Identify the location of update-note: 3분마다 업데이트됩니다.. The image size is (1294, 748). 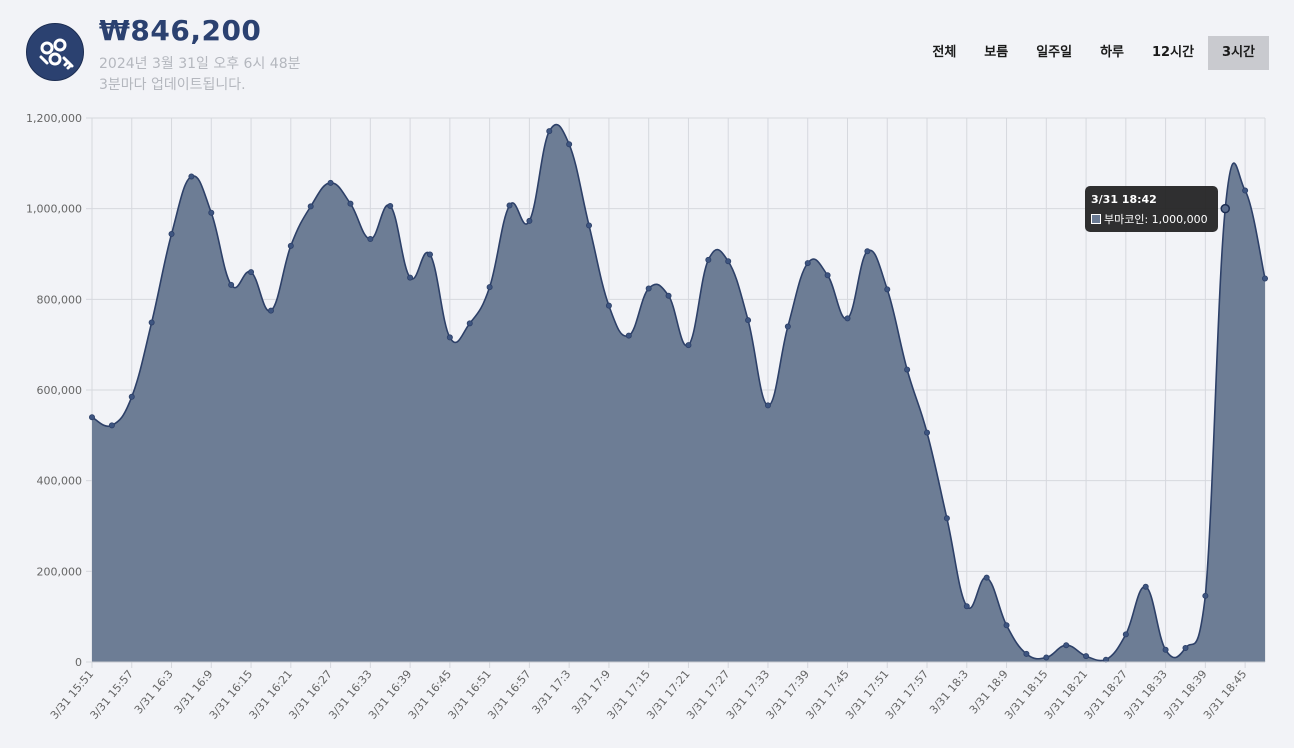
(172, 85).